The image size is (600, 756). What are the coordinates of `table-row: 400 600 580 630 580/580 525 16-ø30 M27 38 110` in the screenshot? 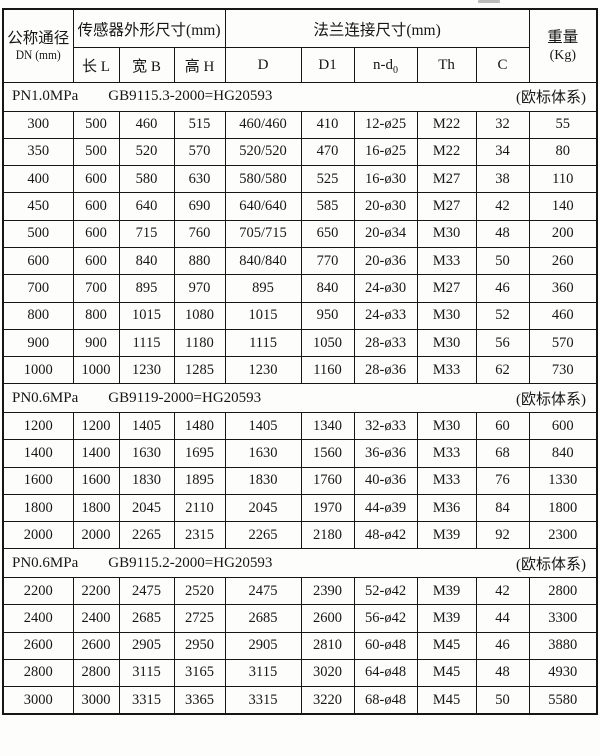 It's located at (300, 179).